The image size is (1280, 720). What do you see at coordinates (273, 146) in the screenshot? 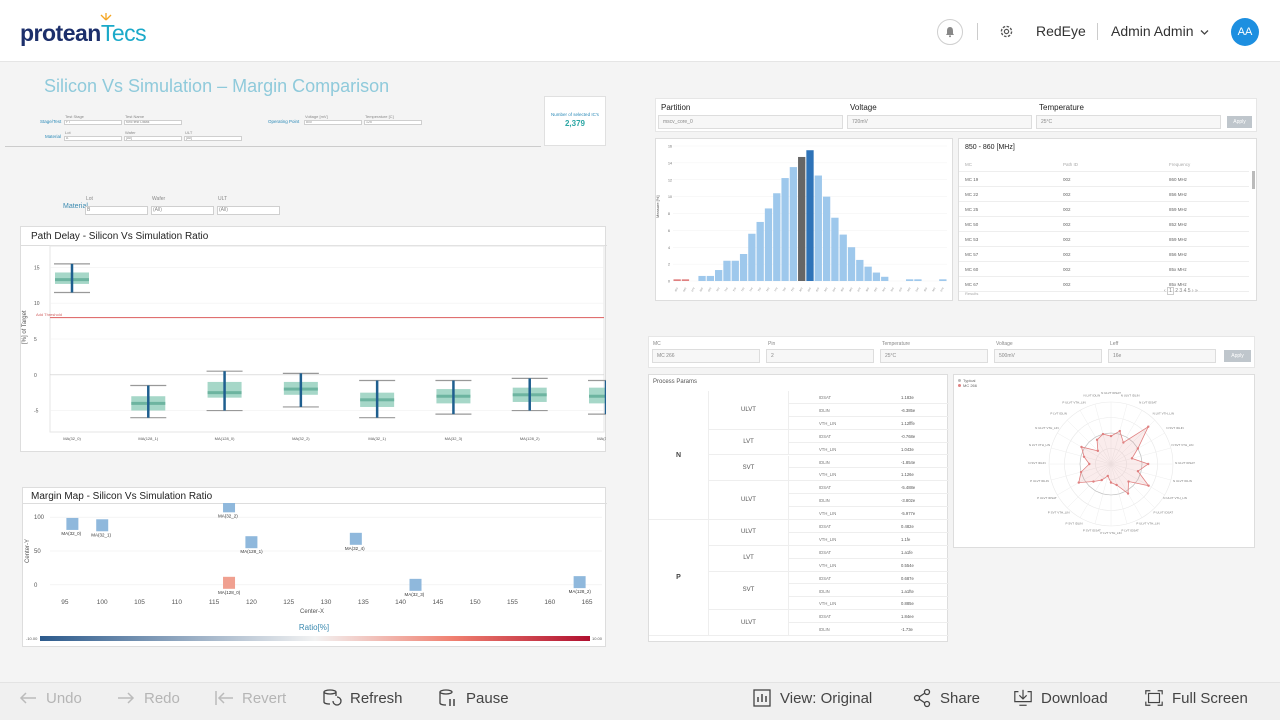
I see `filter-divider` at bounding box center [273, 146].